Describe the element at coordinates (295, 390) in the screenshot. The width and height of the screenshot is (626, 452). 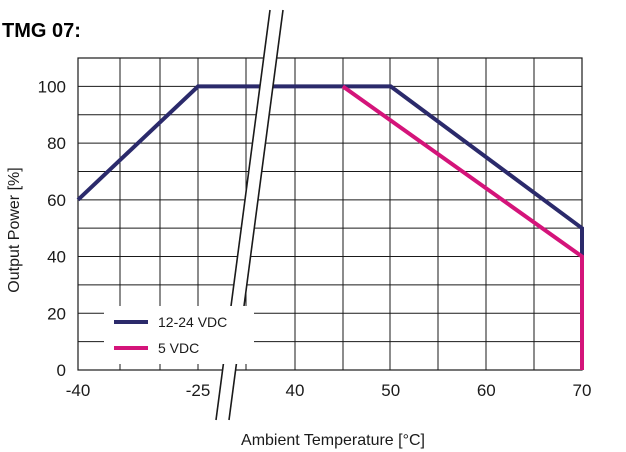
I see `x-tick-label: 40` at that location.